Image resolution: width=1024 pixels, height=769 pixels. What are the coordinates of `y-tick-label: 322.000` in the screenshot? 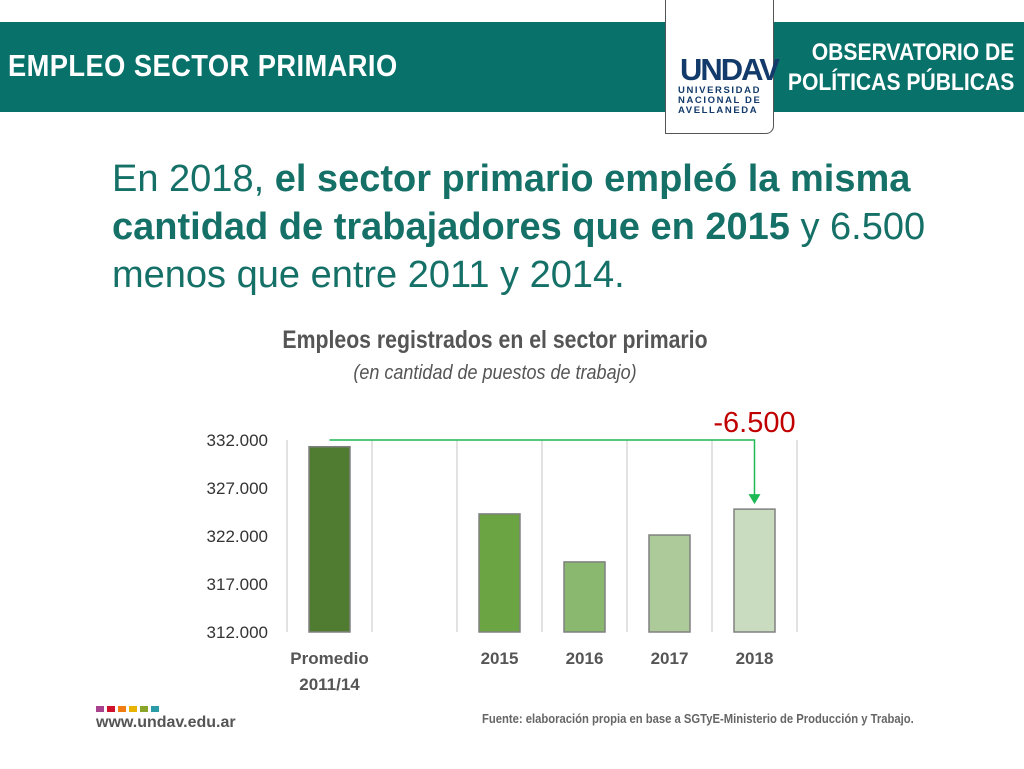 It's located at (237, 536).